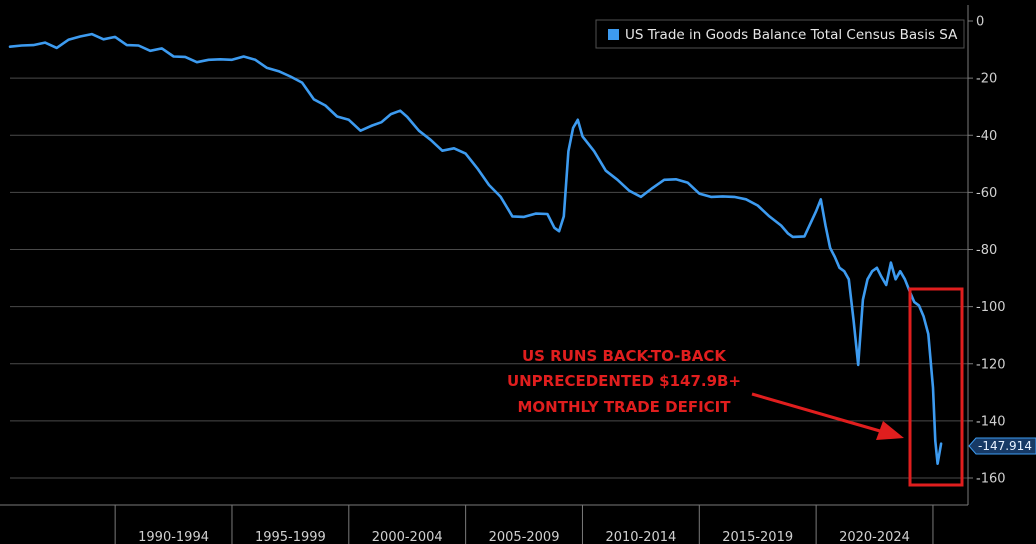  I want to click on annotation-arrow-head, so click(890, 430).